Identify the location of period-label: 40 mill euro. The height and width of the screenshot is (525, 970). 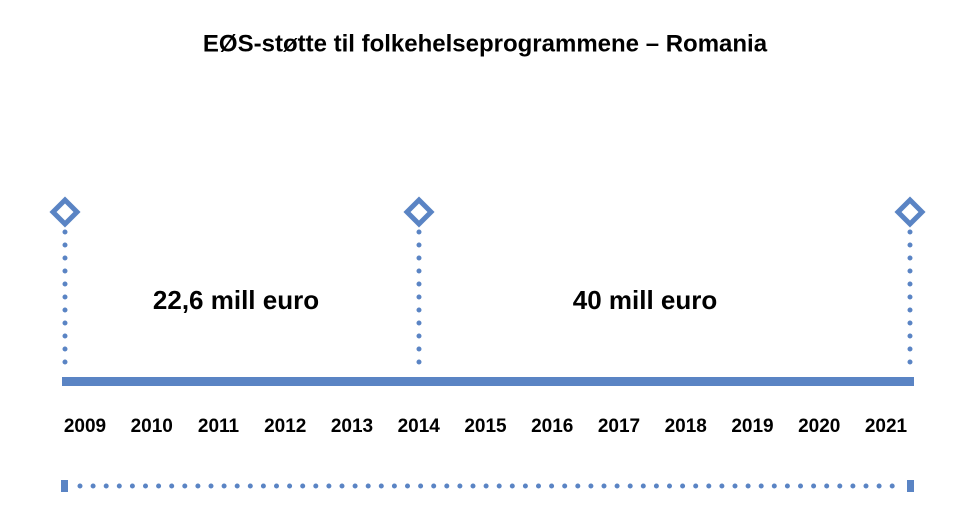
(645, 300).